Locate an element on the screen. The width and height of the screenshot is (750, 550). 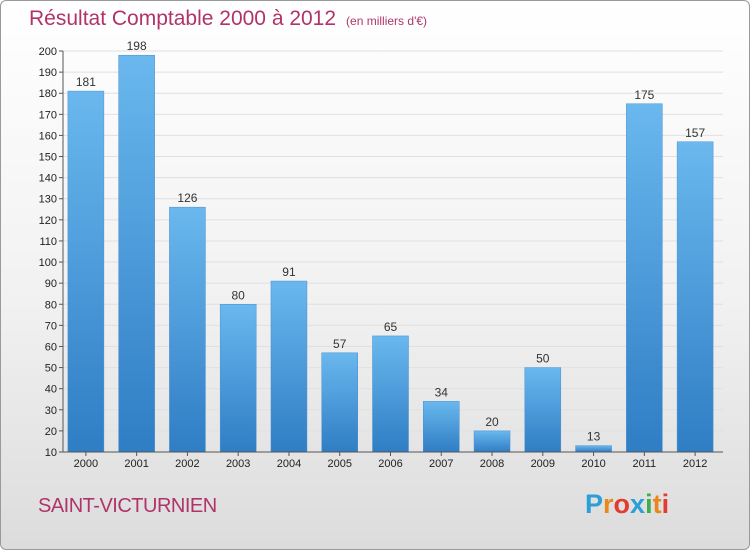
x-tick-label-2008: 2008 is located at coordinates (492, 464).